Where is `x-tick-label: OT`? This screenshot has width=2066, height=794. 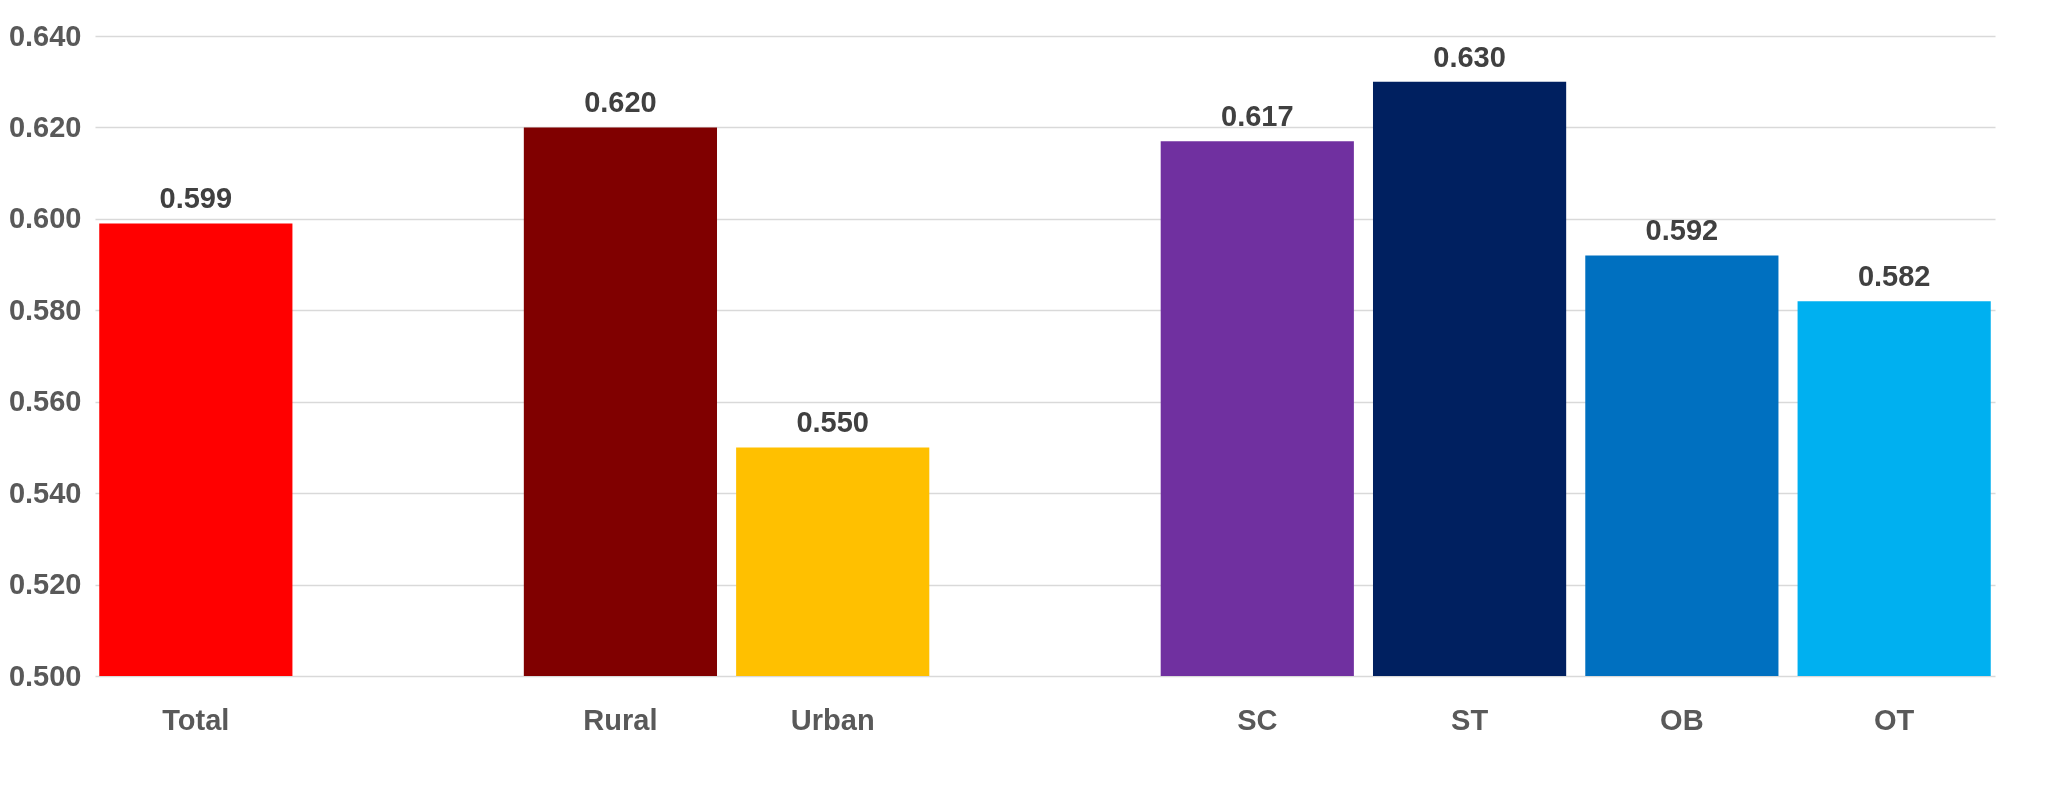
x-tick-label: OT is located at coordinates (1894, 719).